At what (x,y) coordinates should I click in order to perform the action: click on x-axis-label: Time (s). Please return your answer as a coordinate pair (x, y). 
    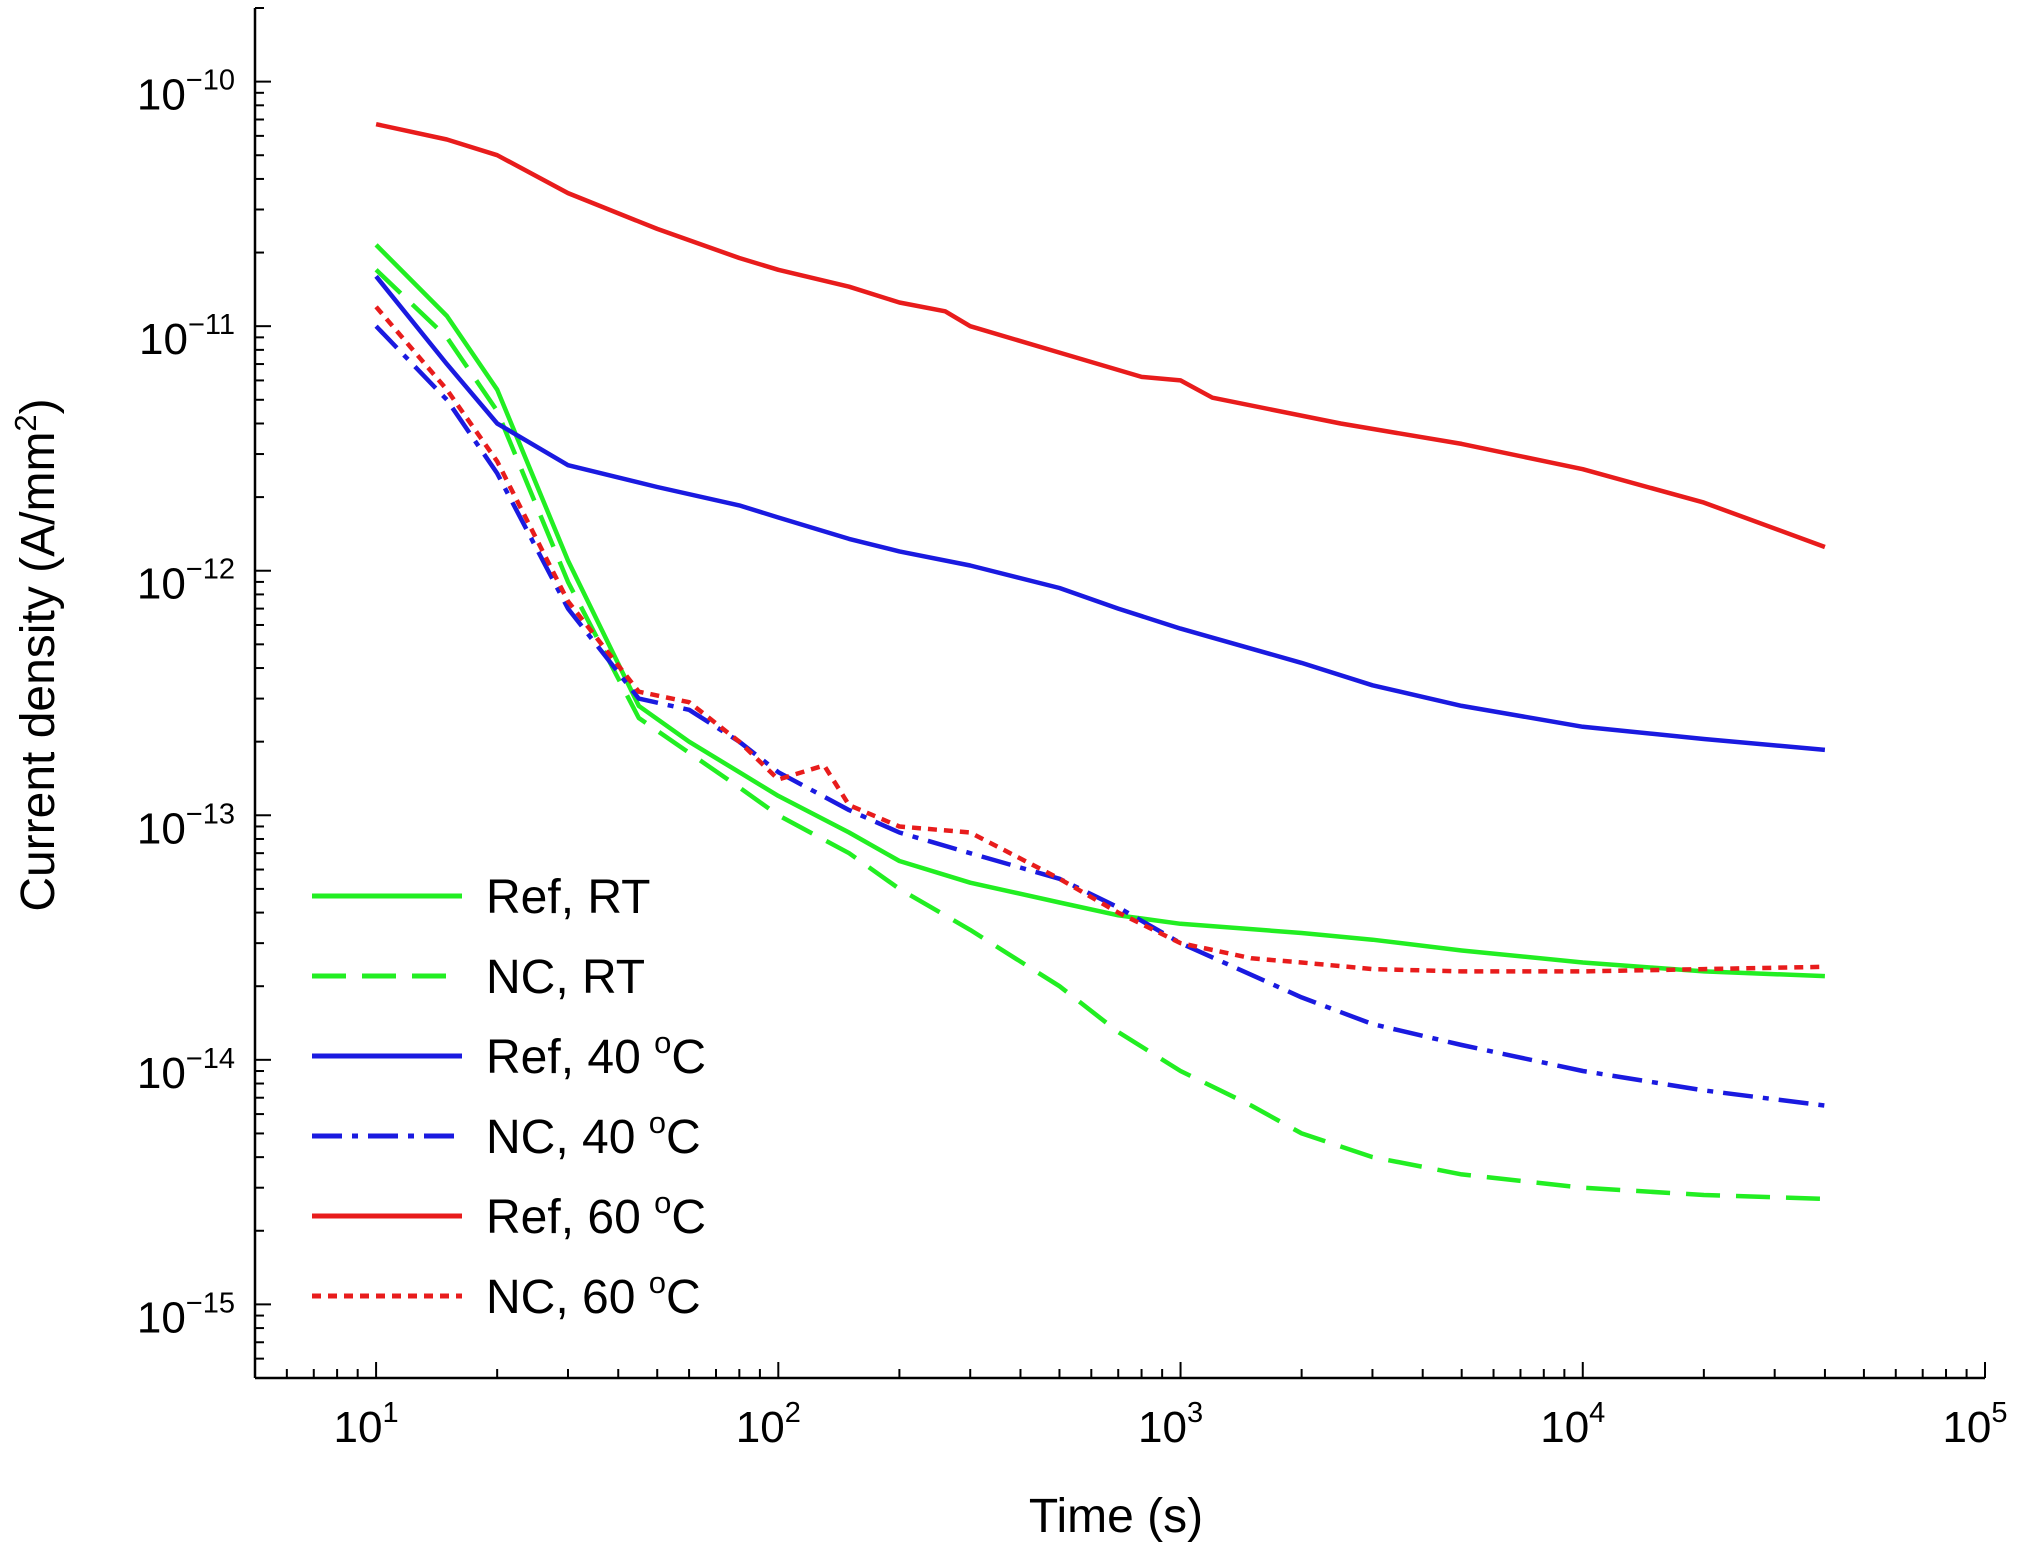
    Looking at the image, I should click on (1116, 1516).